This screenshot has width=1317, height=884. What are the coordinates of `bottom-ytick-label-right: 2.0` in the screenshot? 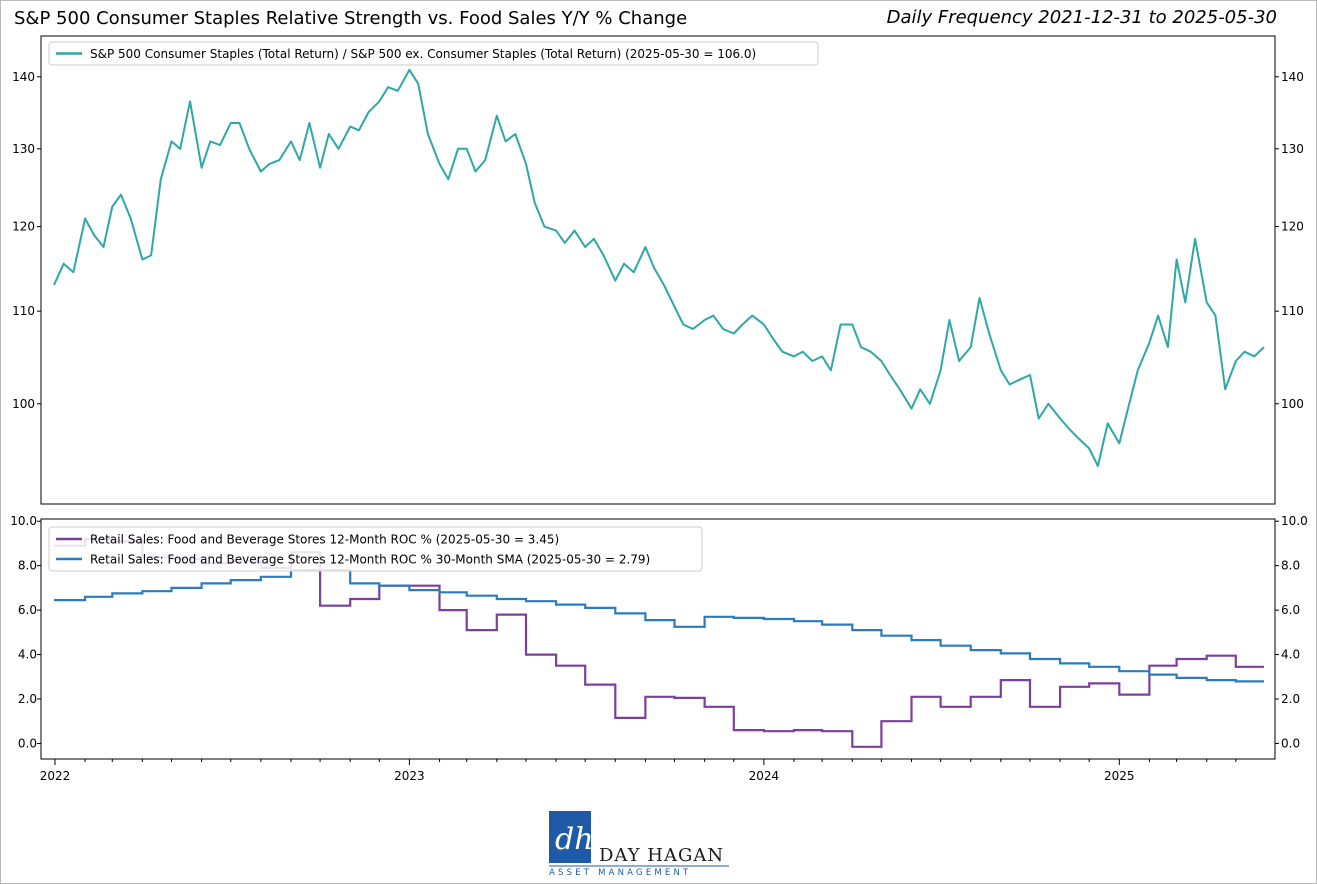 It's located at (1290, 699).